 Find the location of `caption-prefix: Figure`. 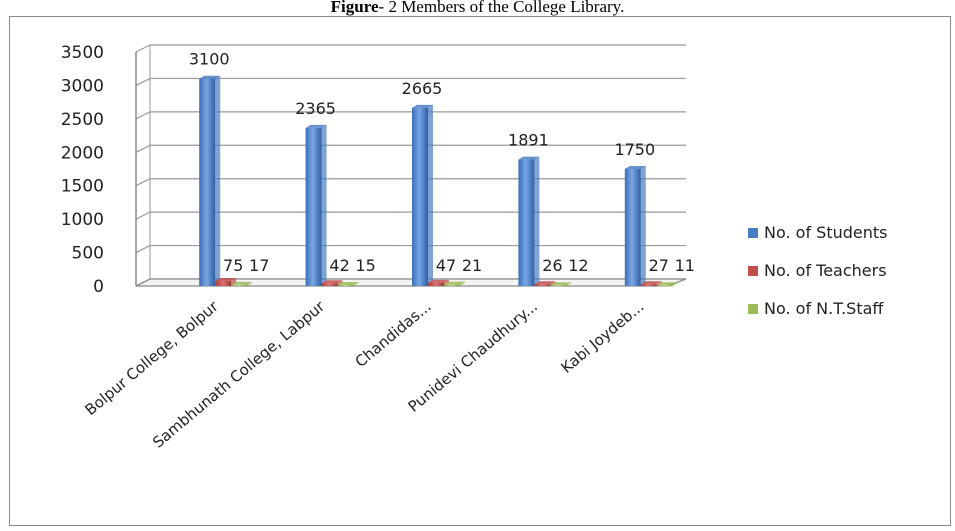

caption-prefix: Figure is located at coordinates (354, 8).